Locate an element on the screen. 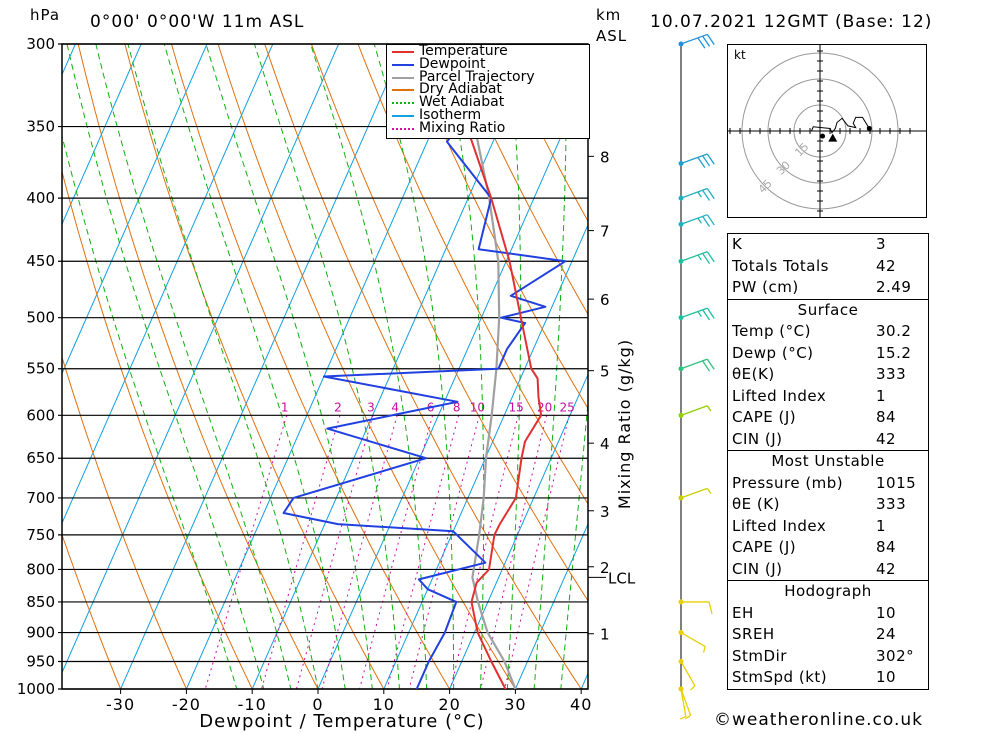 The width and height of the screenshot is (1000, 733). legend-label: Isotherm is located at coordinates (450, 114).